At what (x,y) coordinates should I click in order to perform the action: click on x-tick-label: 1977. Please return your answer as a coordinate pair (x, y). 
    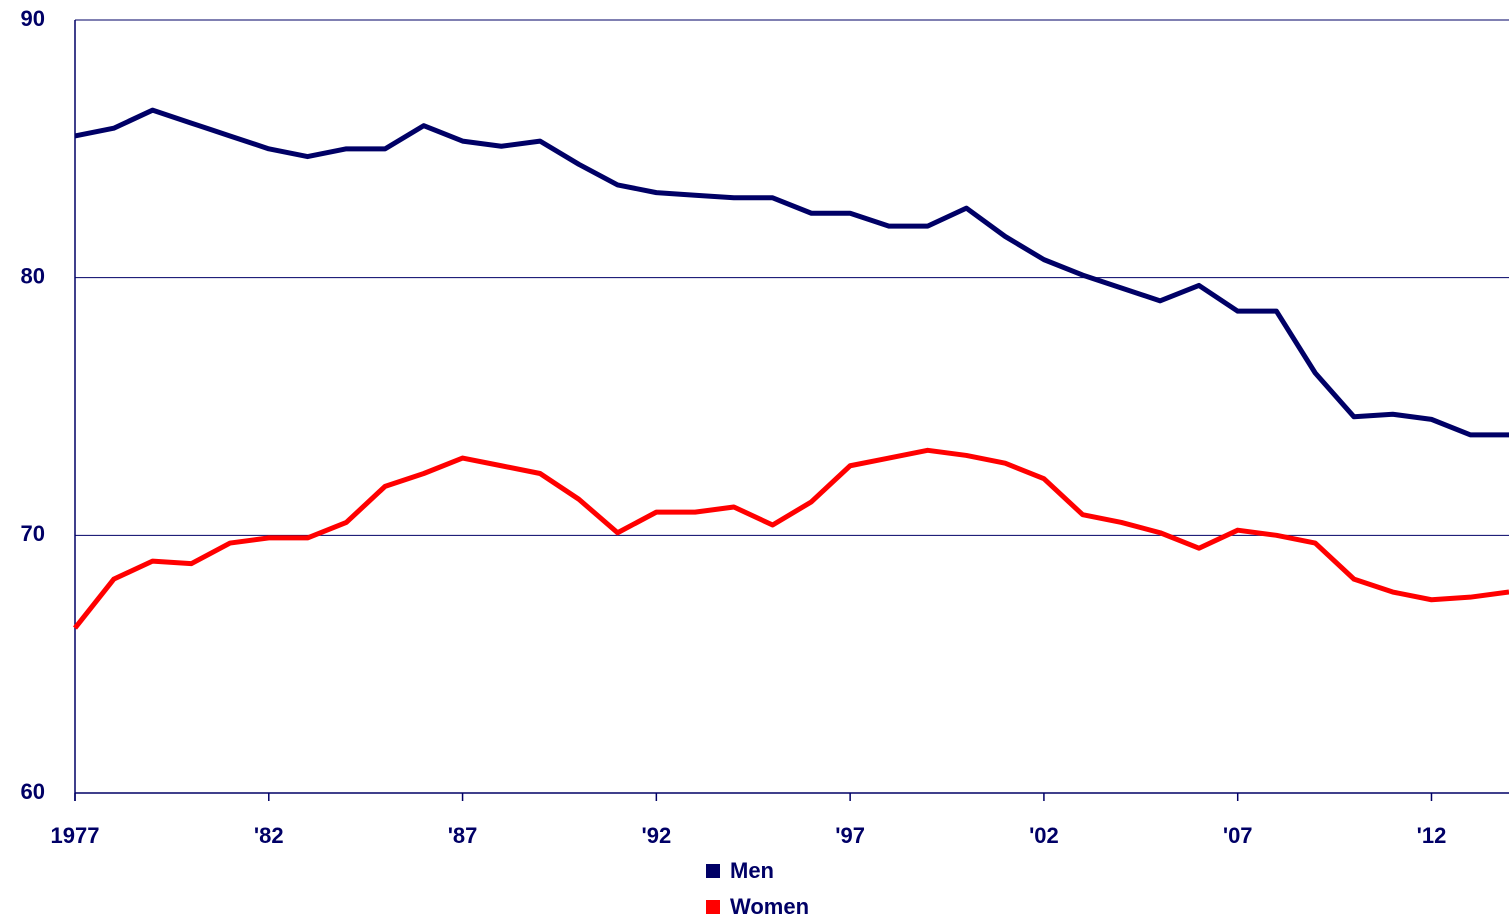
    Looking at the image, I should click on (75, 835).